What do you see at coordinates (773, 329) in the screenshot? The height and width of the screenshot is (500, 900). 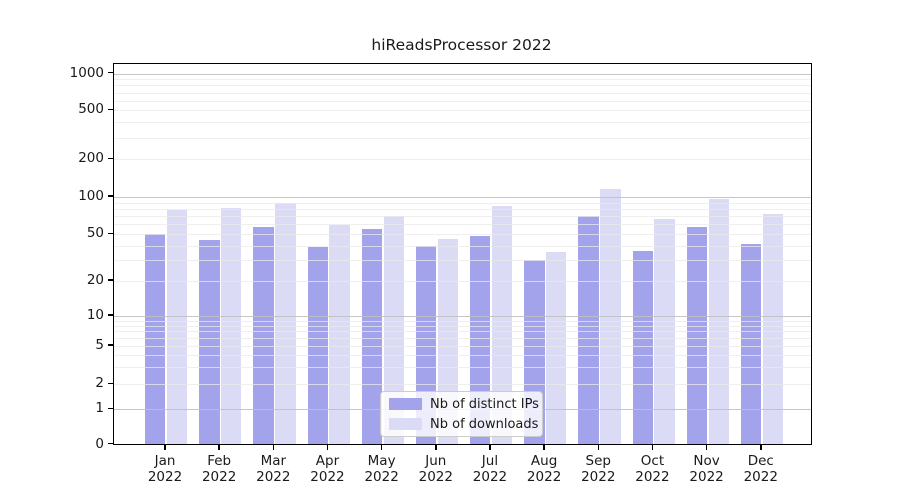 I see `bar-downloads-dec` at bounding box center [773, 329].